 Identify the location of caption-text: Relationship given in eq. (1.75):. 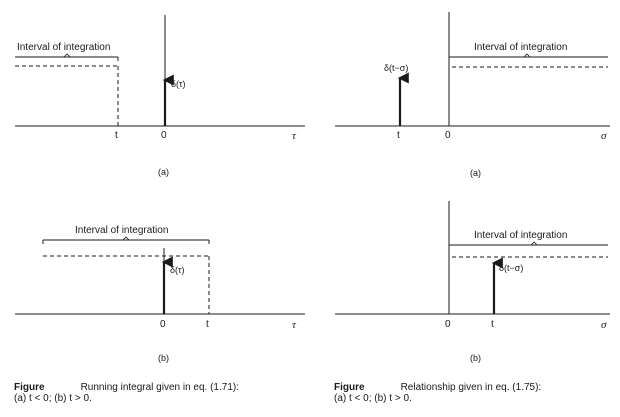
(471, 387).